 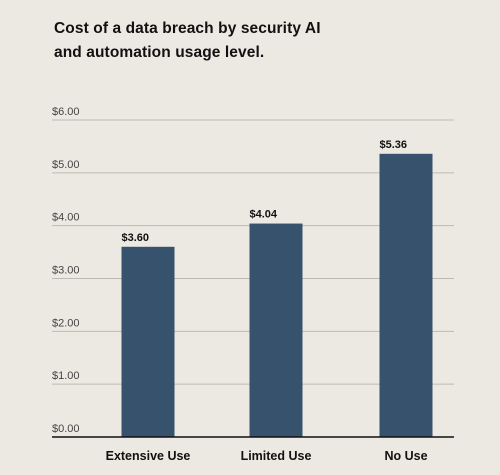 I want to click on data-label: $3.60, so click(x=136, y=238).